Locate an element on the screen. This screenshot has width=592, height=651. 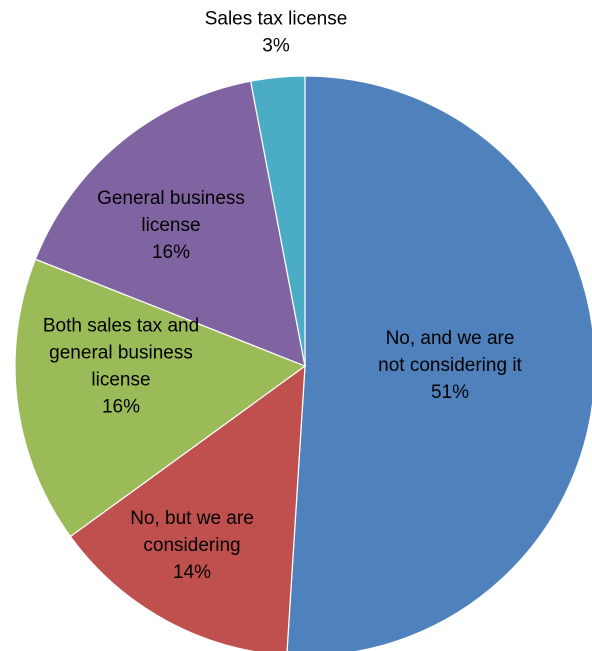
slice-label-text: General business is located at coordinates (171, 198).